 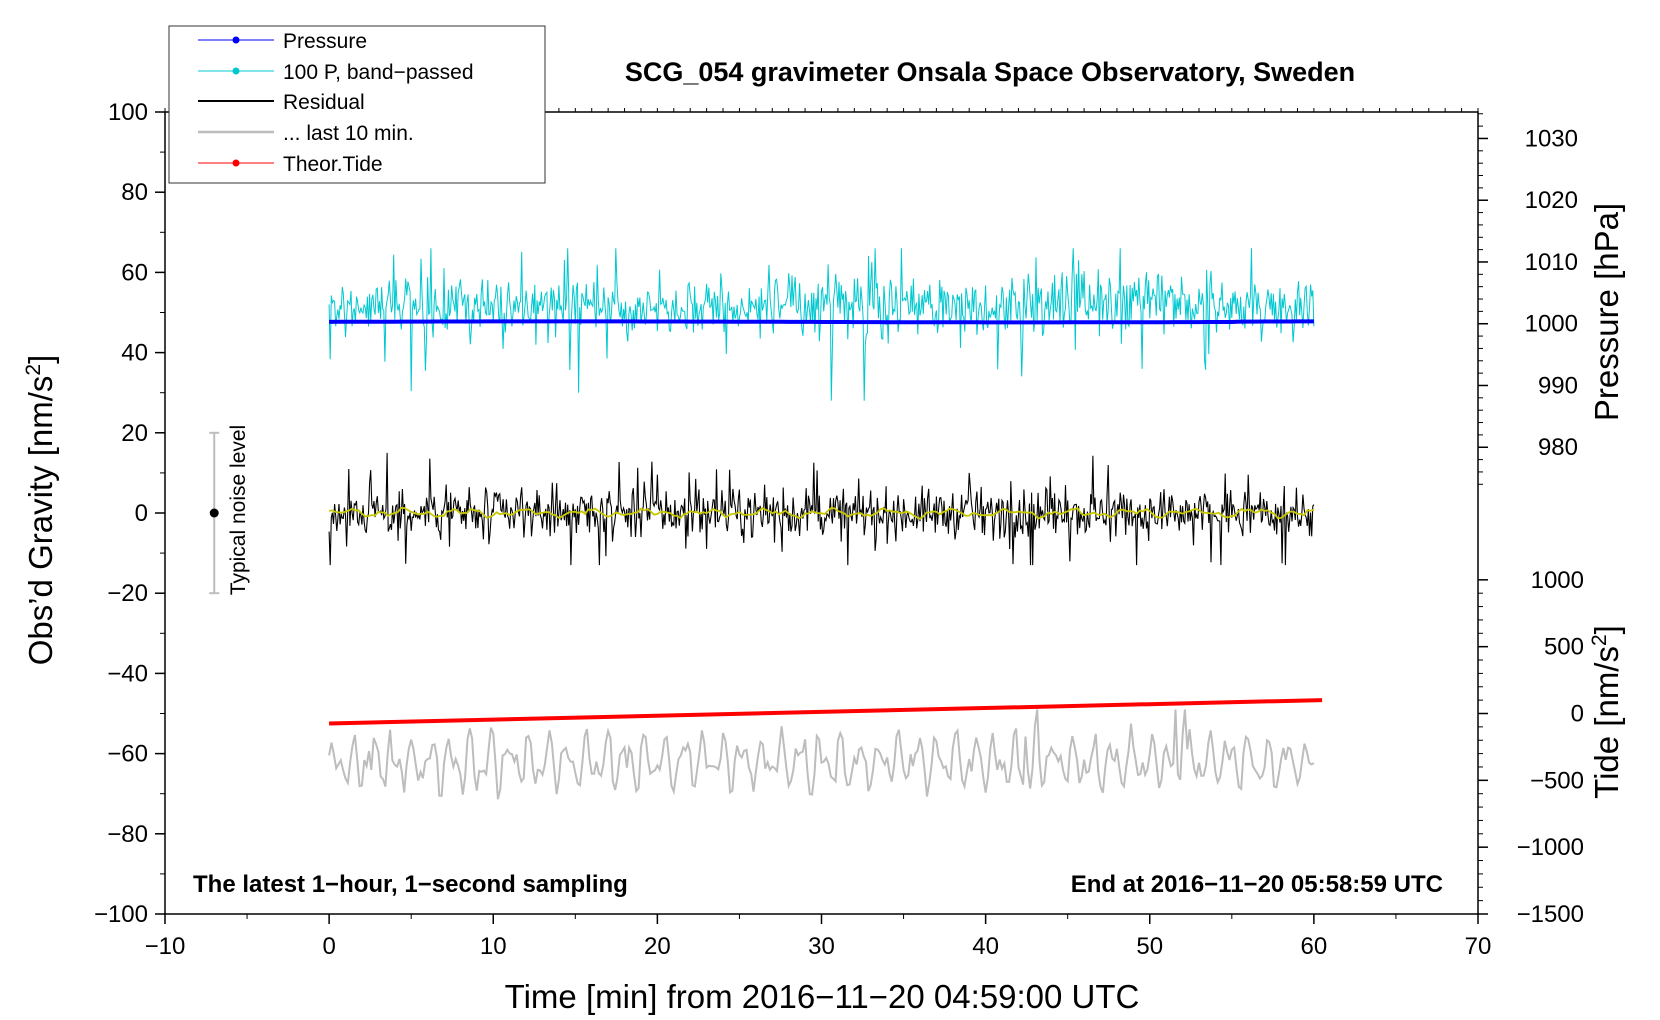 I want to click on series-residual-line, so click(x=821, y=509).